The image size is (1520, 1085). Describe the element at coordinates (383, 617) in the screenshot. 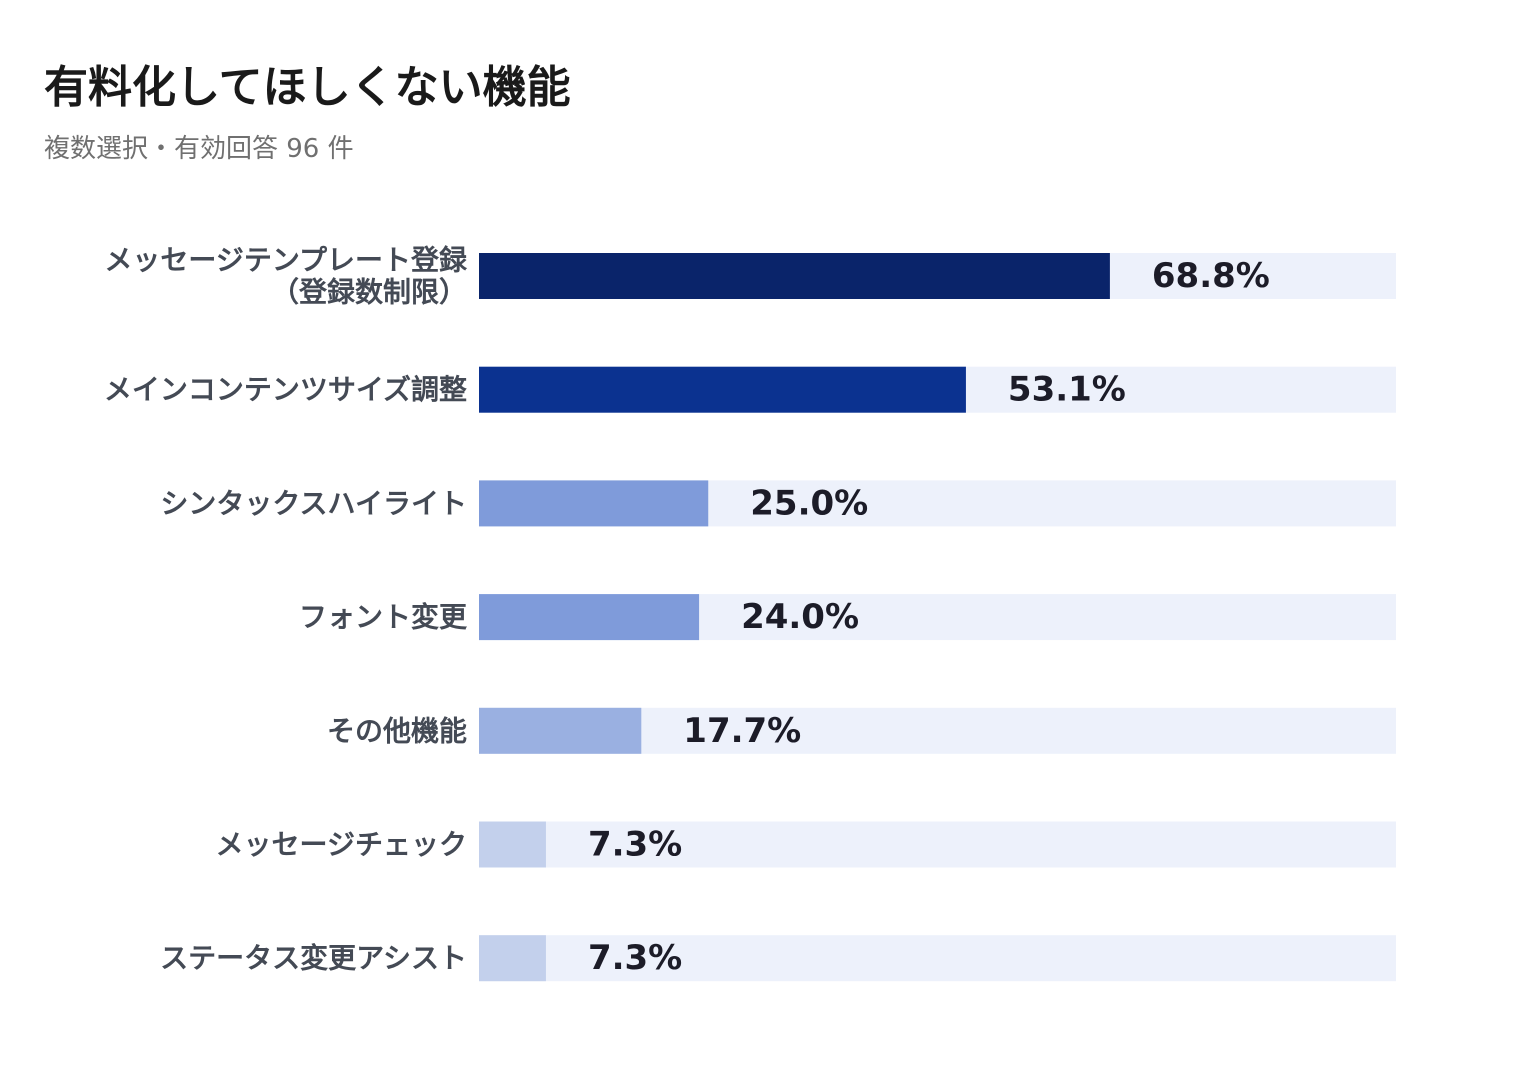

I see `category-label: フォント変更` at that location.